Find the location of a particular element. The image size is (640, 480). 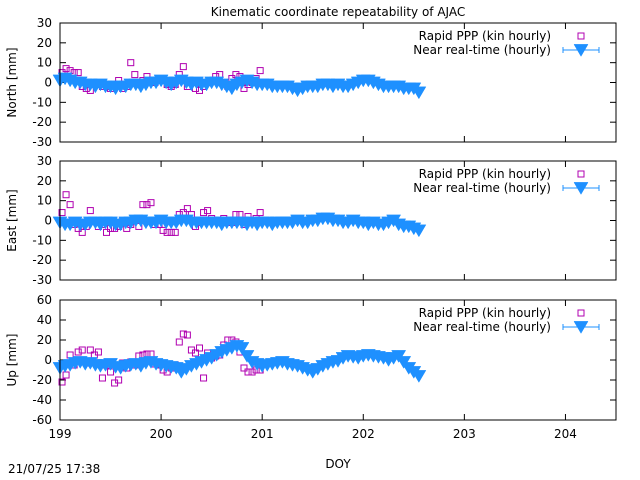

y-axis-label: North [mm] is located at coordinates (12, 82).